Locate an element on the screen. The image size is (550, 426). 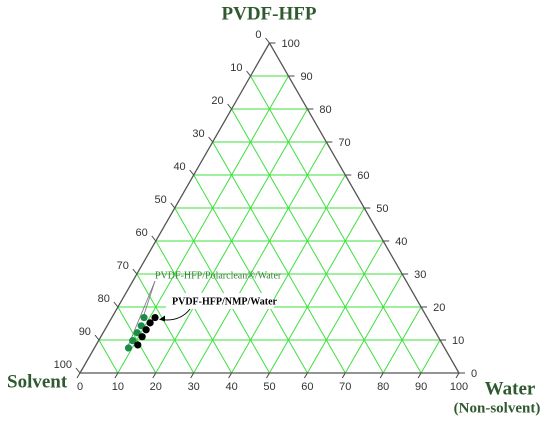
right-vertex-sublabel: (Non-solvent) is located at coordinates (497, 408).